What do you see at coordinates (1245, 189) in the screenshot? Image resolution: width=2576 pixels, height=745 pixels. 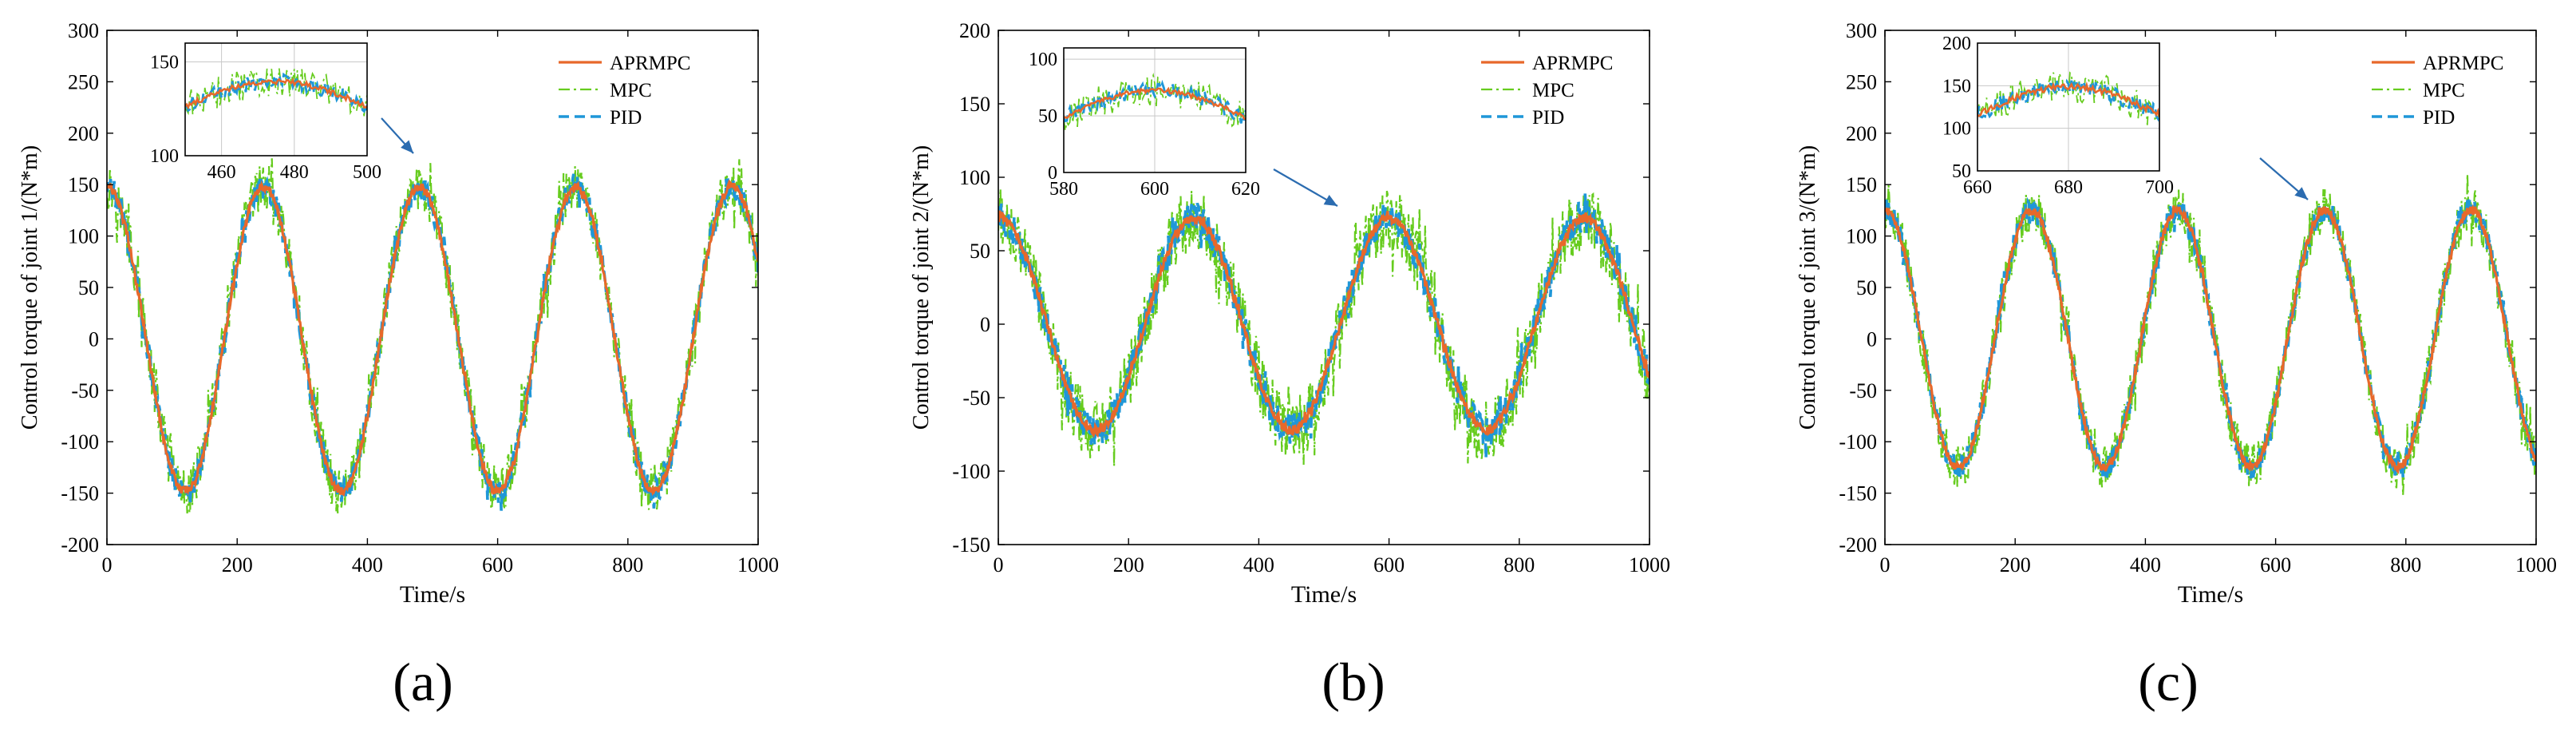 I see `inset-x-tick-label: 620` at bounding box center [1245, 189].